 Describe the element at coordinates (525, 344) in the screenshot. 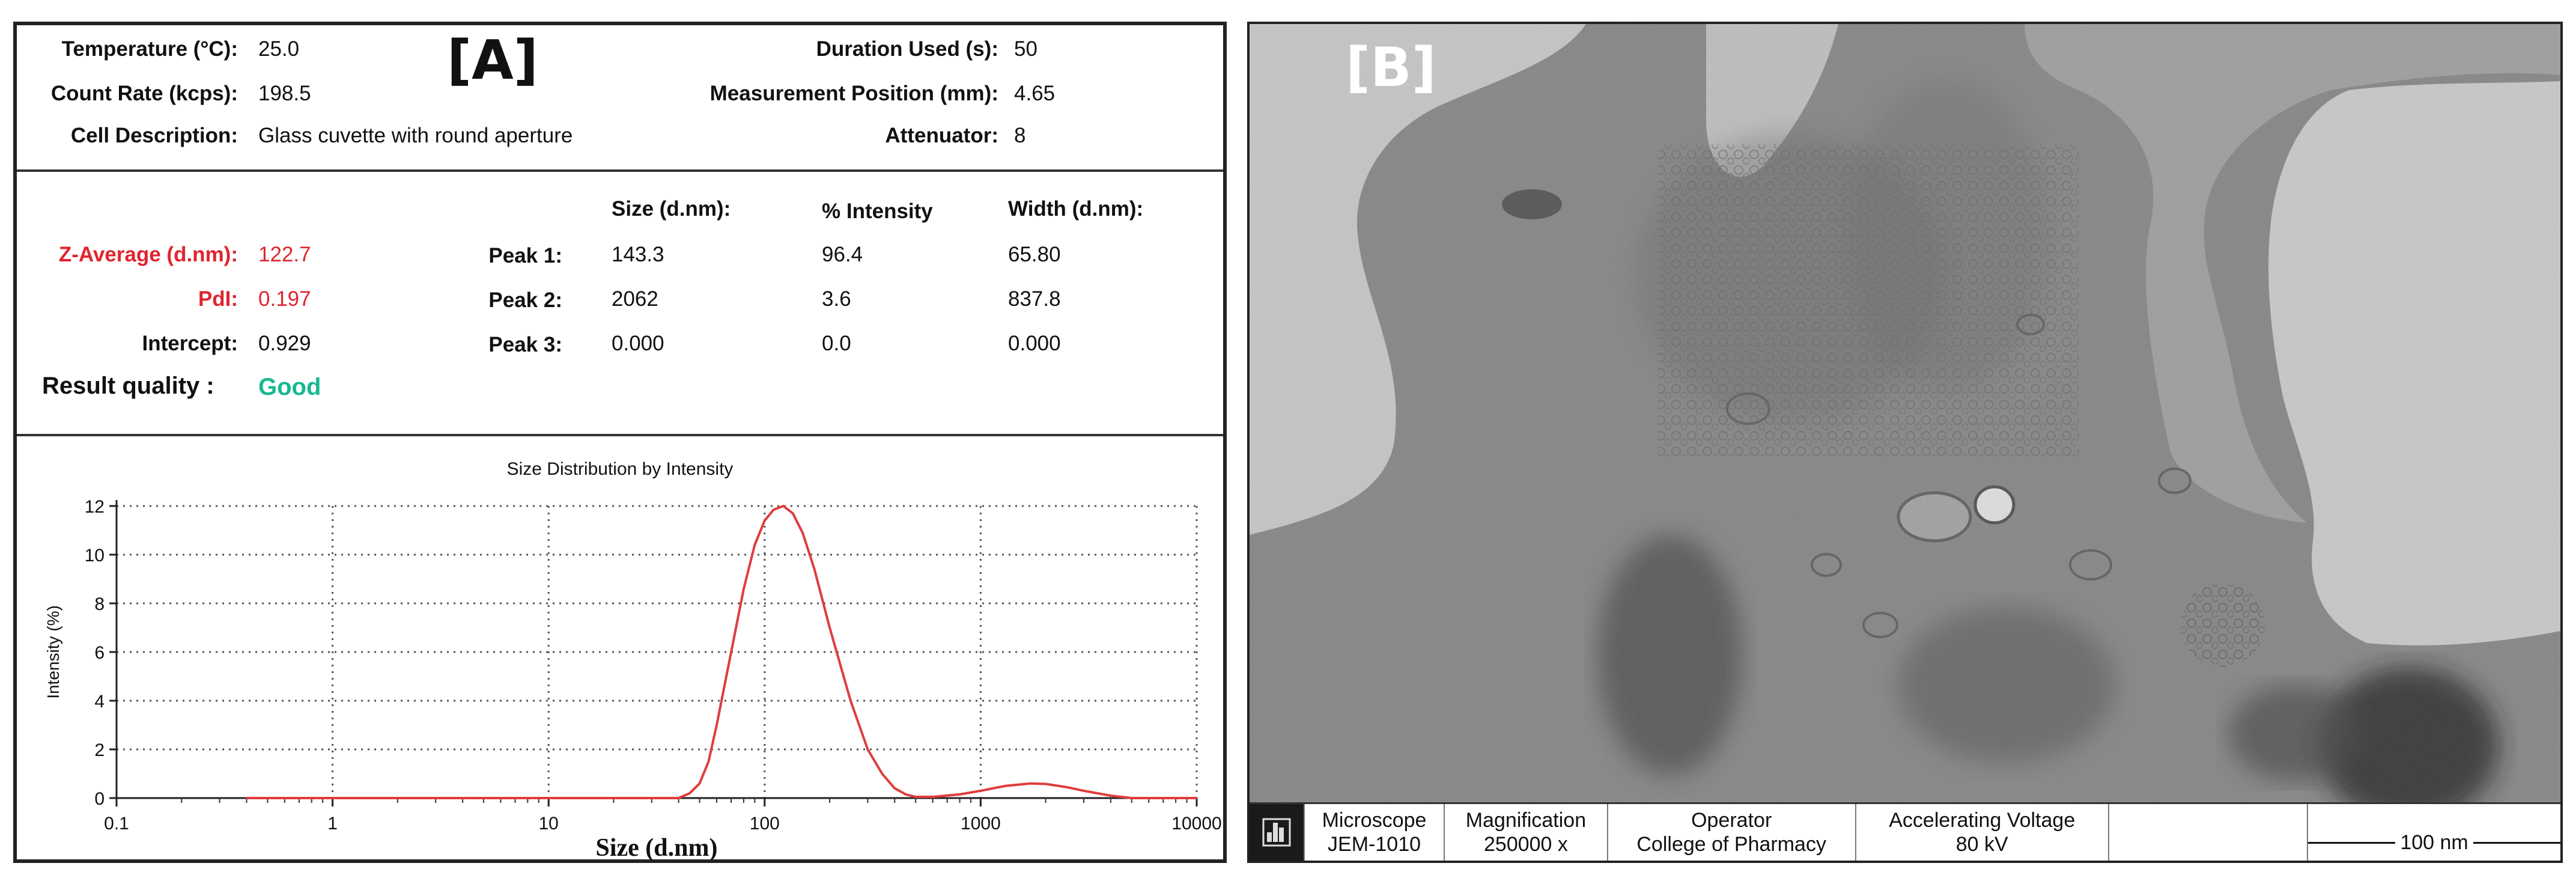

I see `peak-3-label: Peak 3:` at that location.